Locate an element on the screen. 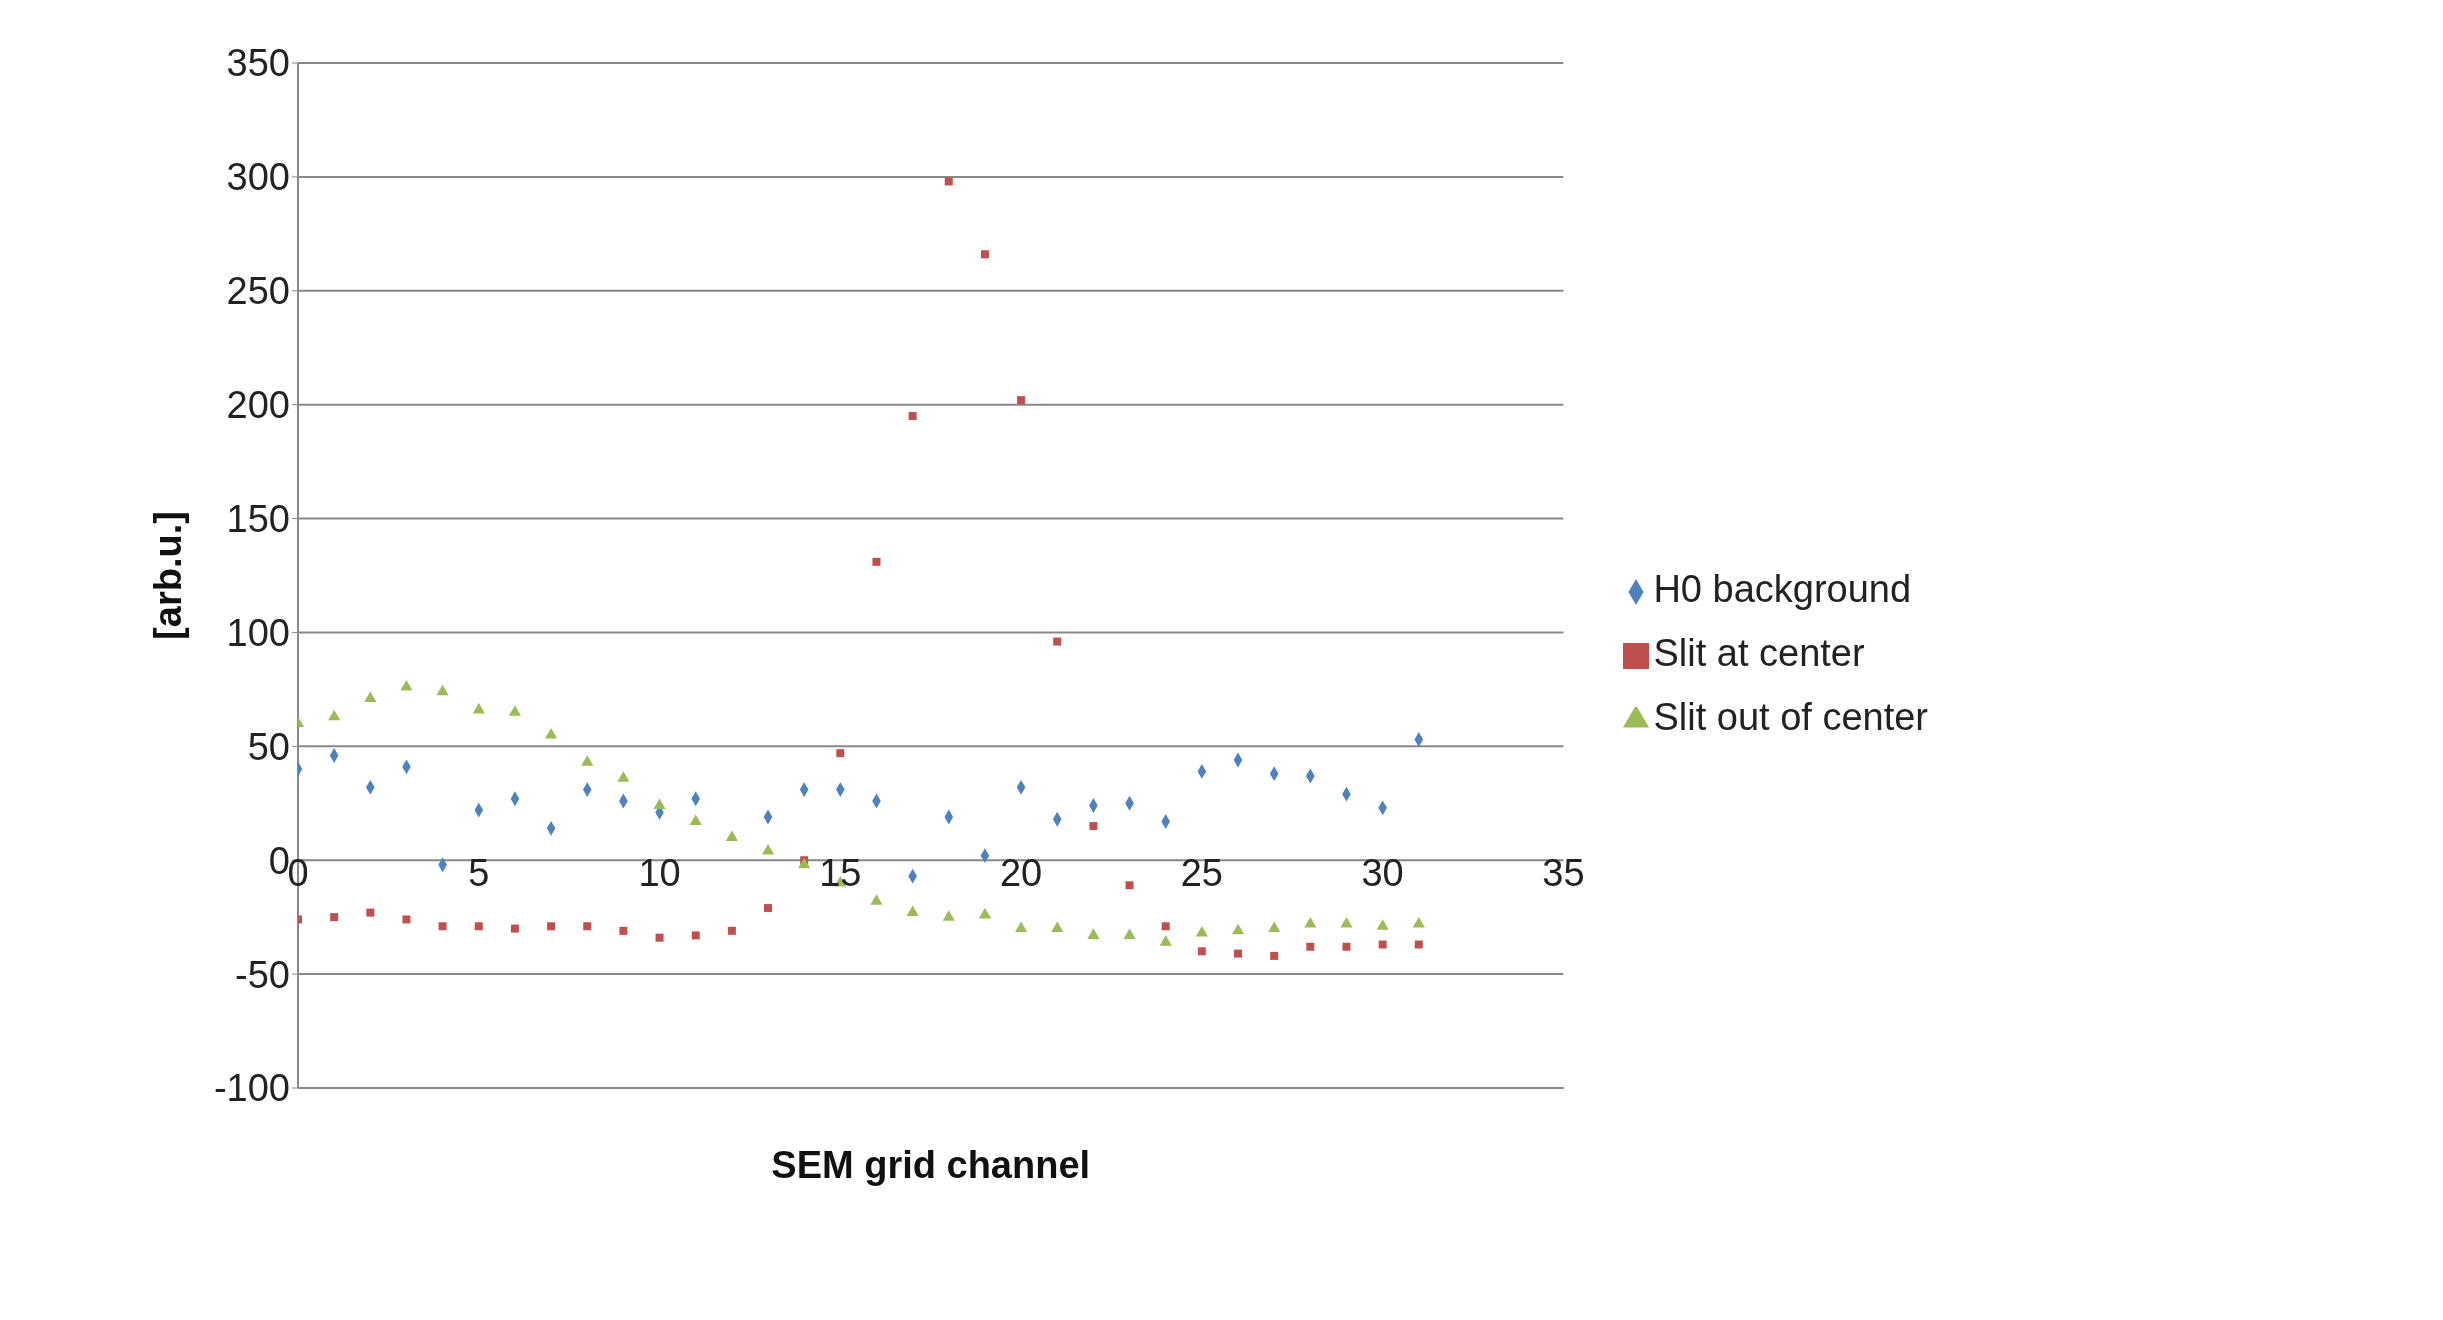  y-tick-label: 50 is located at coordinates (268, 746).